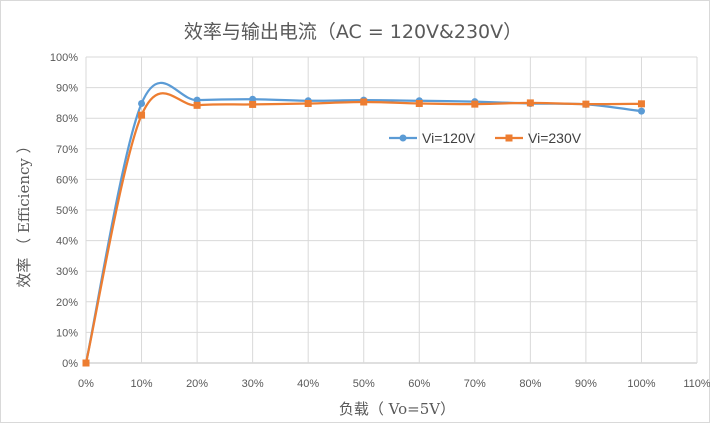  What do you see at coordinates (253, 384) in the screenshot?
I see `x-tick-label: 30%` at bounding box center [253, 384].